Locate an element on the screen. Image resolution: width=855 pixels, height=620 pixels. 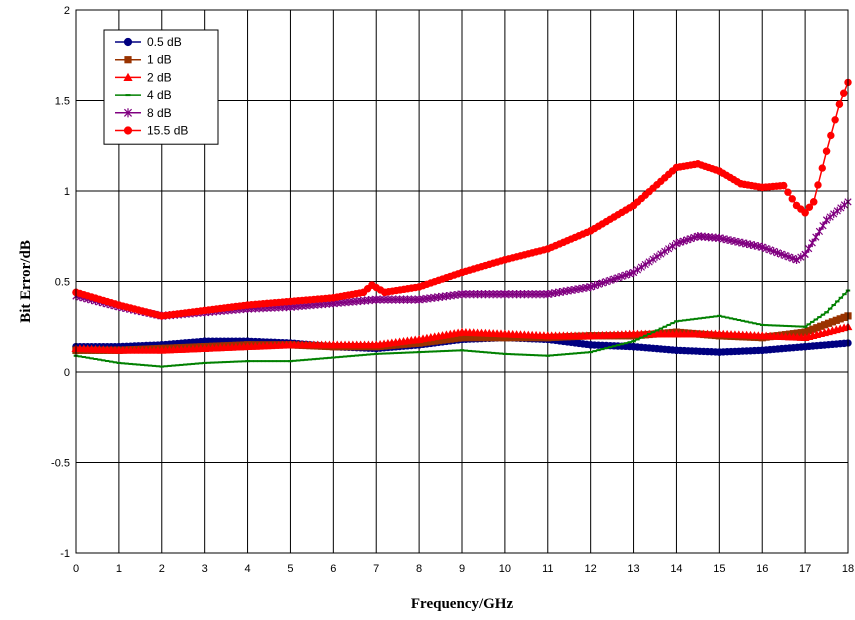
legend-label: 4 dB is located at coordinates (159, 95).